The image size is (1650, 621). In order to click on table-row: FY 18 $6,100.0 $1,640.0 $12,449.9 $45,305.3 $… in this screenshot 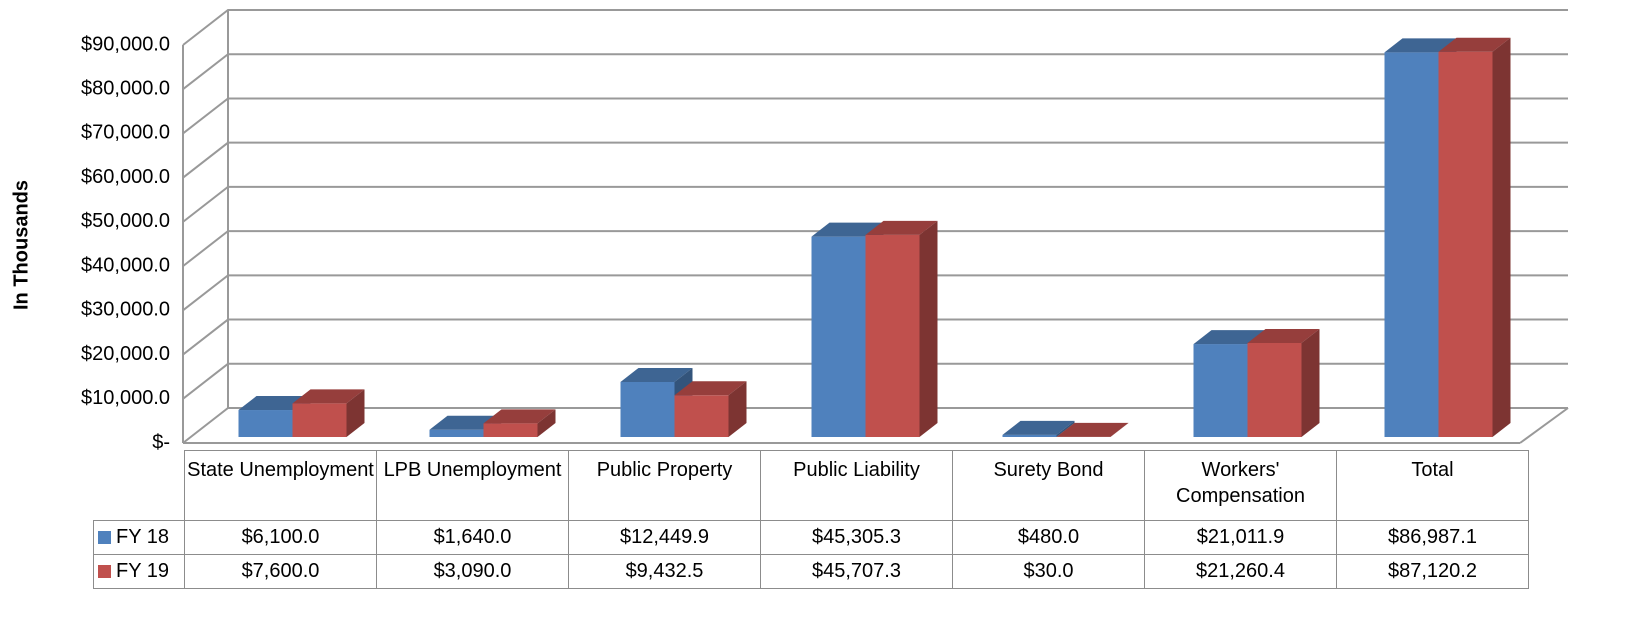, I will do `click(811, 537)`.